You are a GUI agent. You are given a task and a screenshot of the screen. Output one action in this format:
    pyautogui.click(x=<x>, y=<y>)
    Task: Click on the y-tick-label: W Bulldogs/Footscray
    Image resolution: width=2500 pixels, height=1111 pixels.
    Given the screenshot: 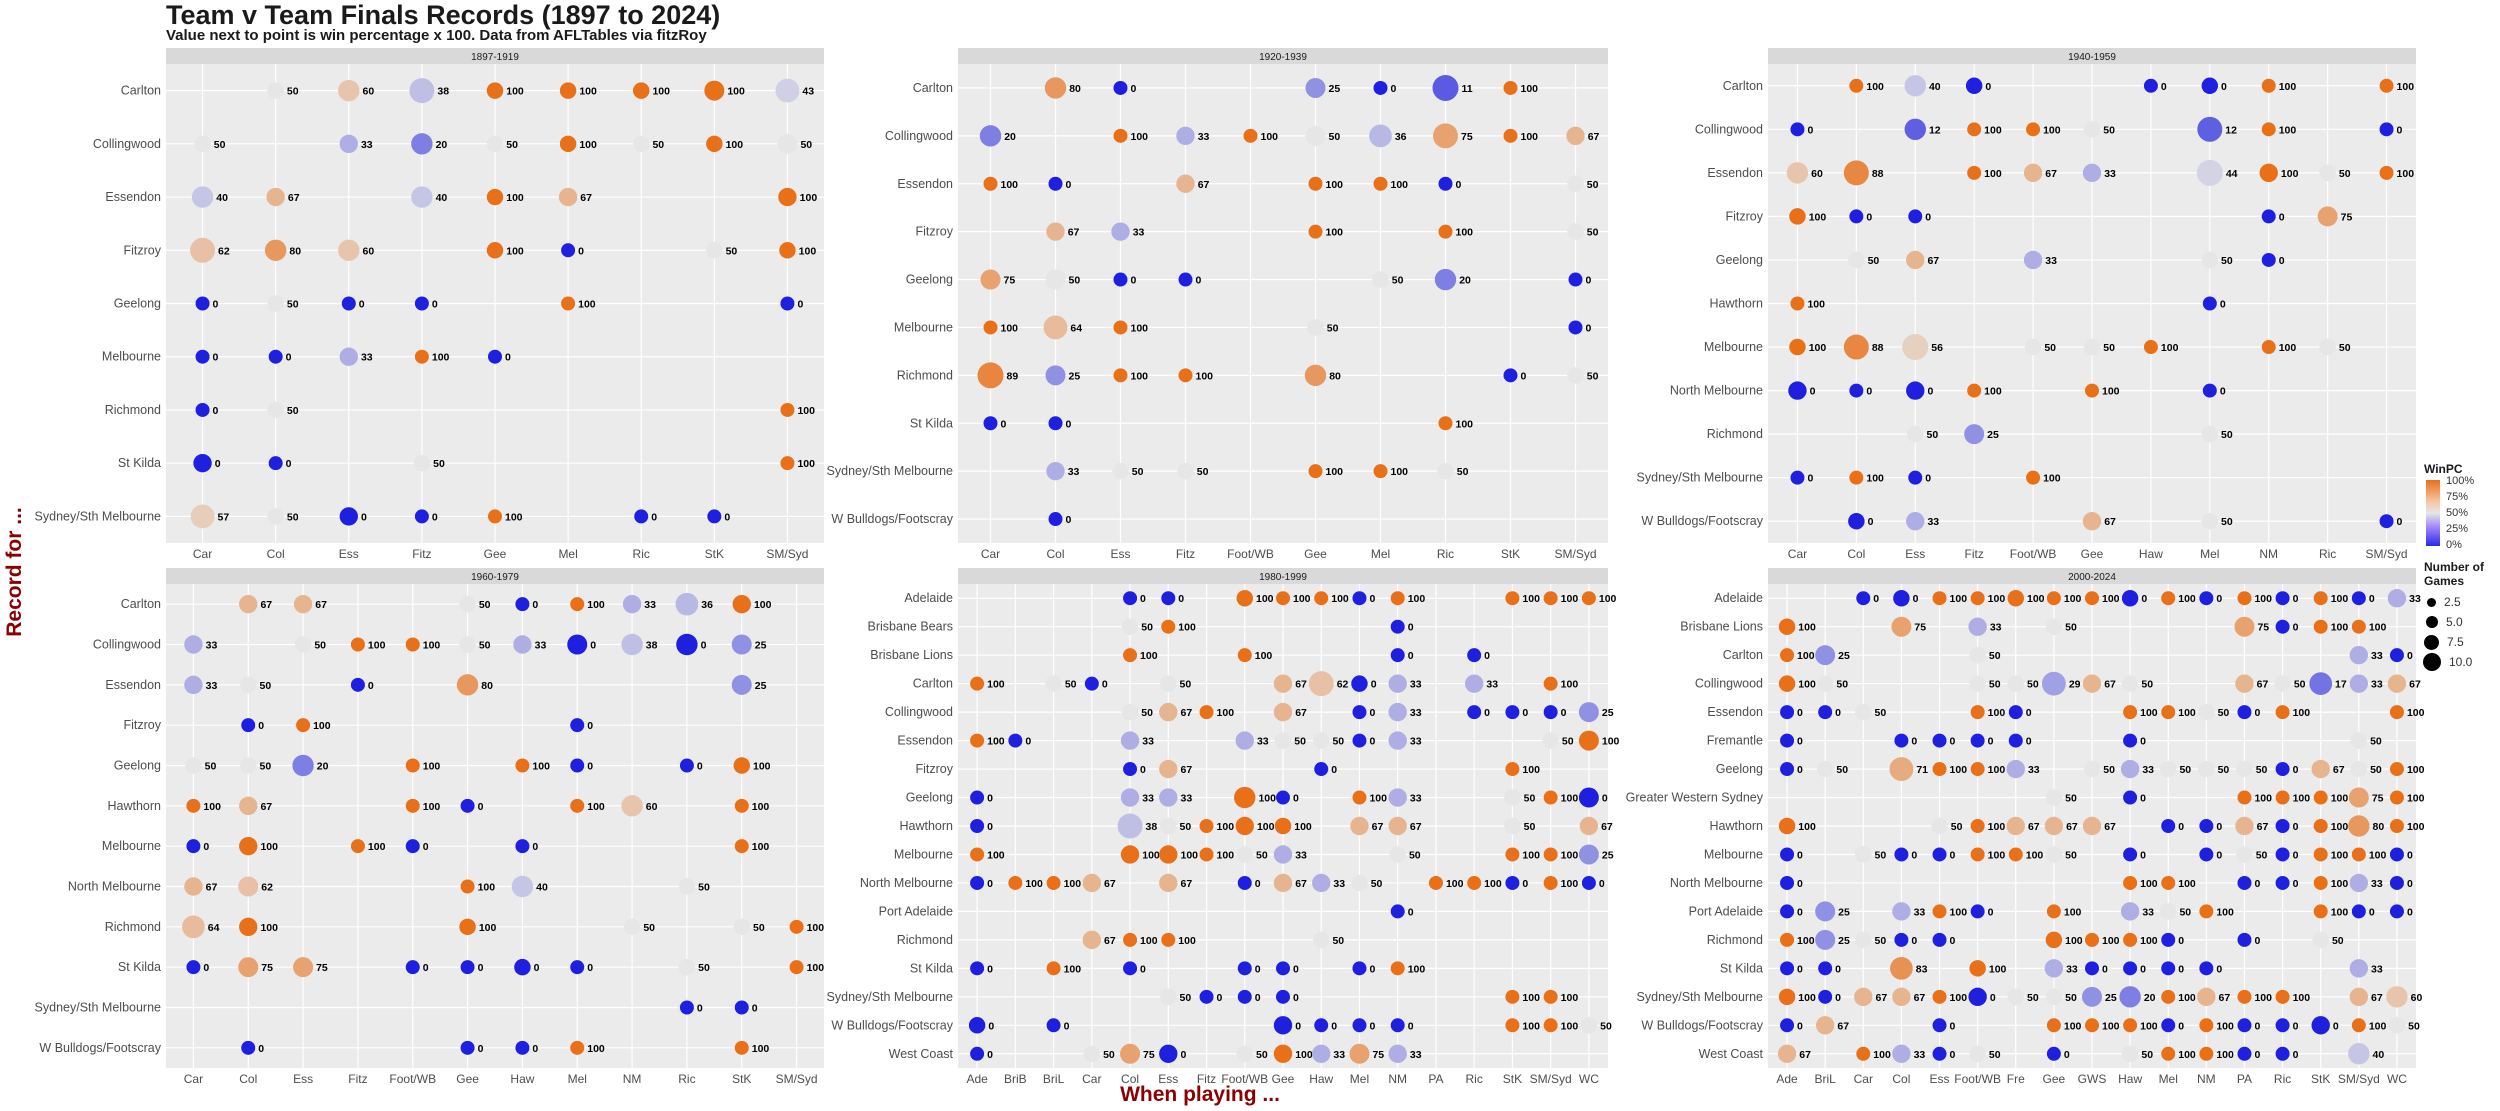 What is the action you would take?
    pyautogui.click(x=892, y=519)
    